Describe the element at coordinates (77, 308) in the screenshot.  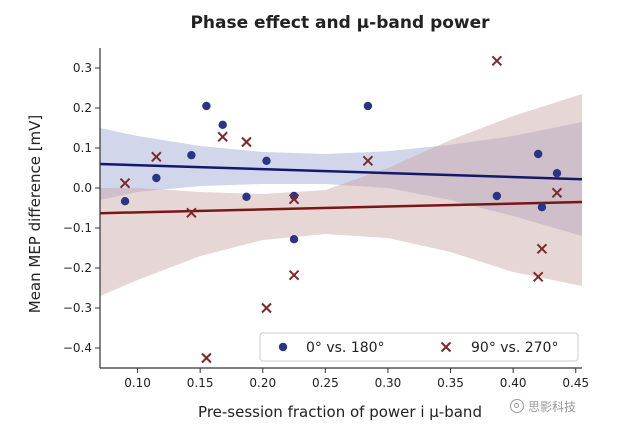
I see `y-tick-label: −0.3` at that location.